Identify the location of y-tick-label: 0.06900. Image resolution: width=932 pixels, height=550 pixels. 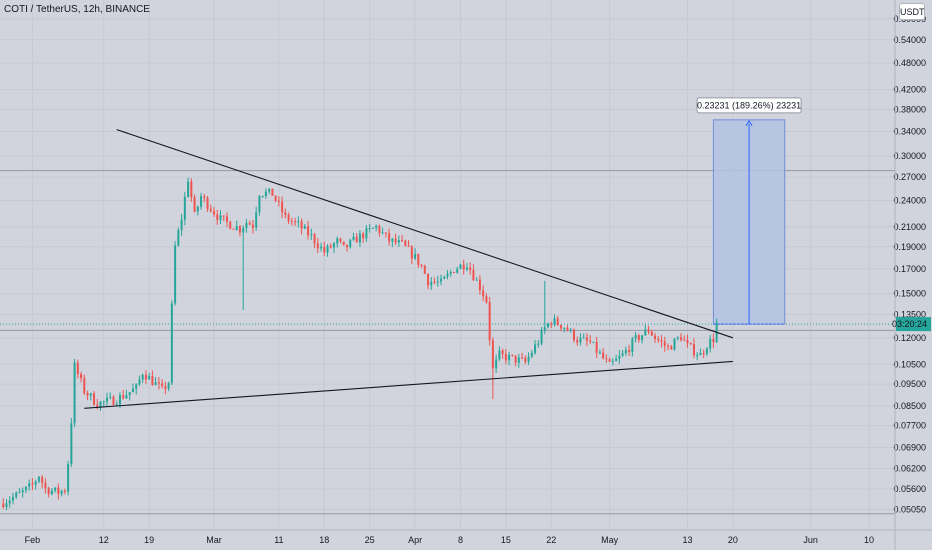
(909, 447).